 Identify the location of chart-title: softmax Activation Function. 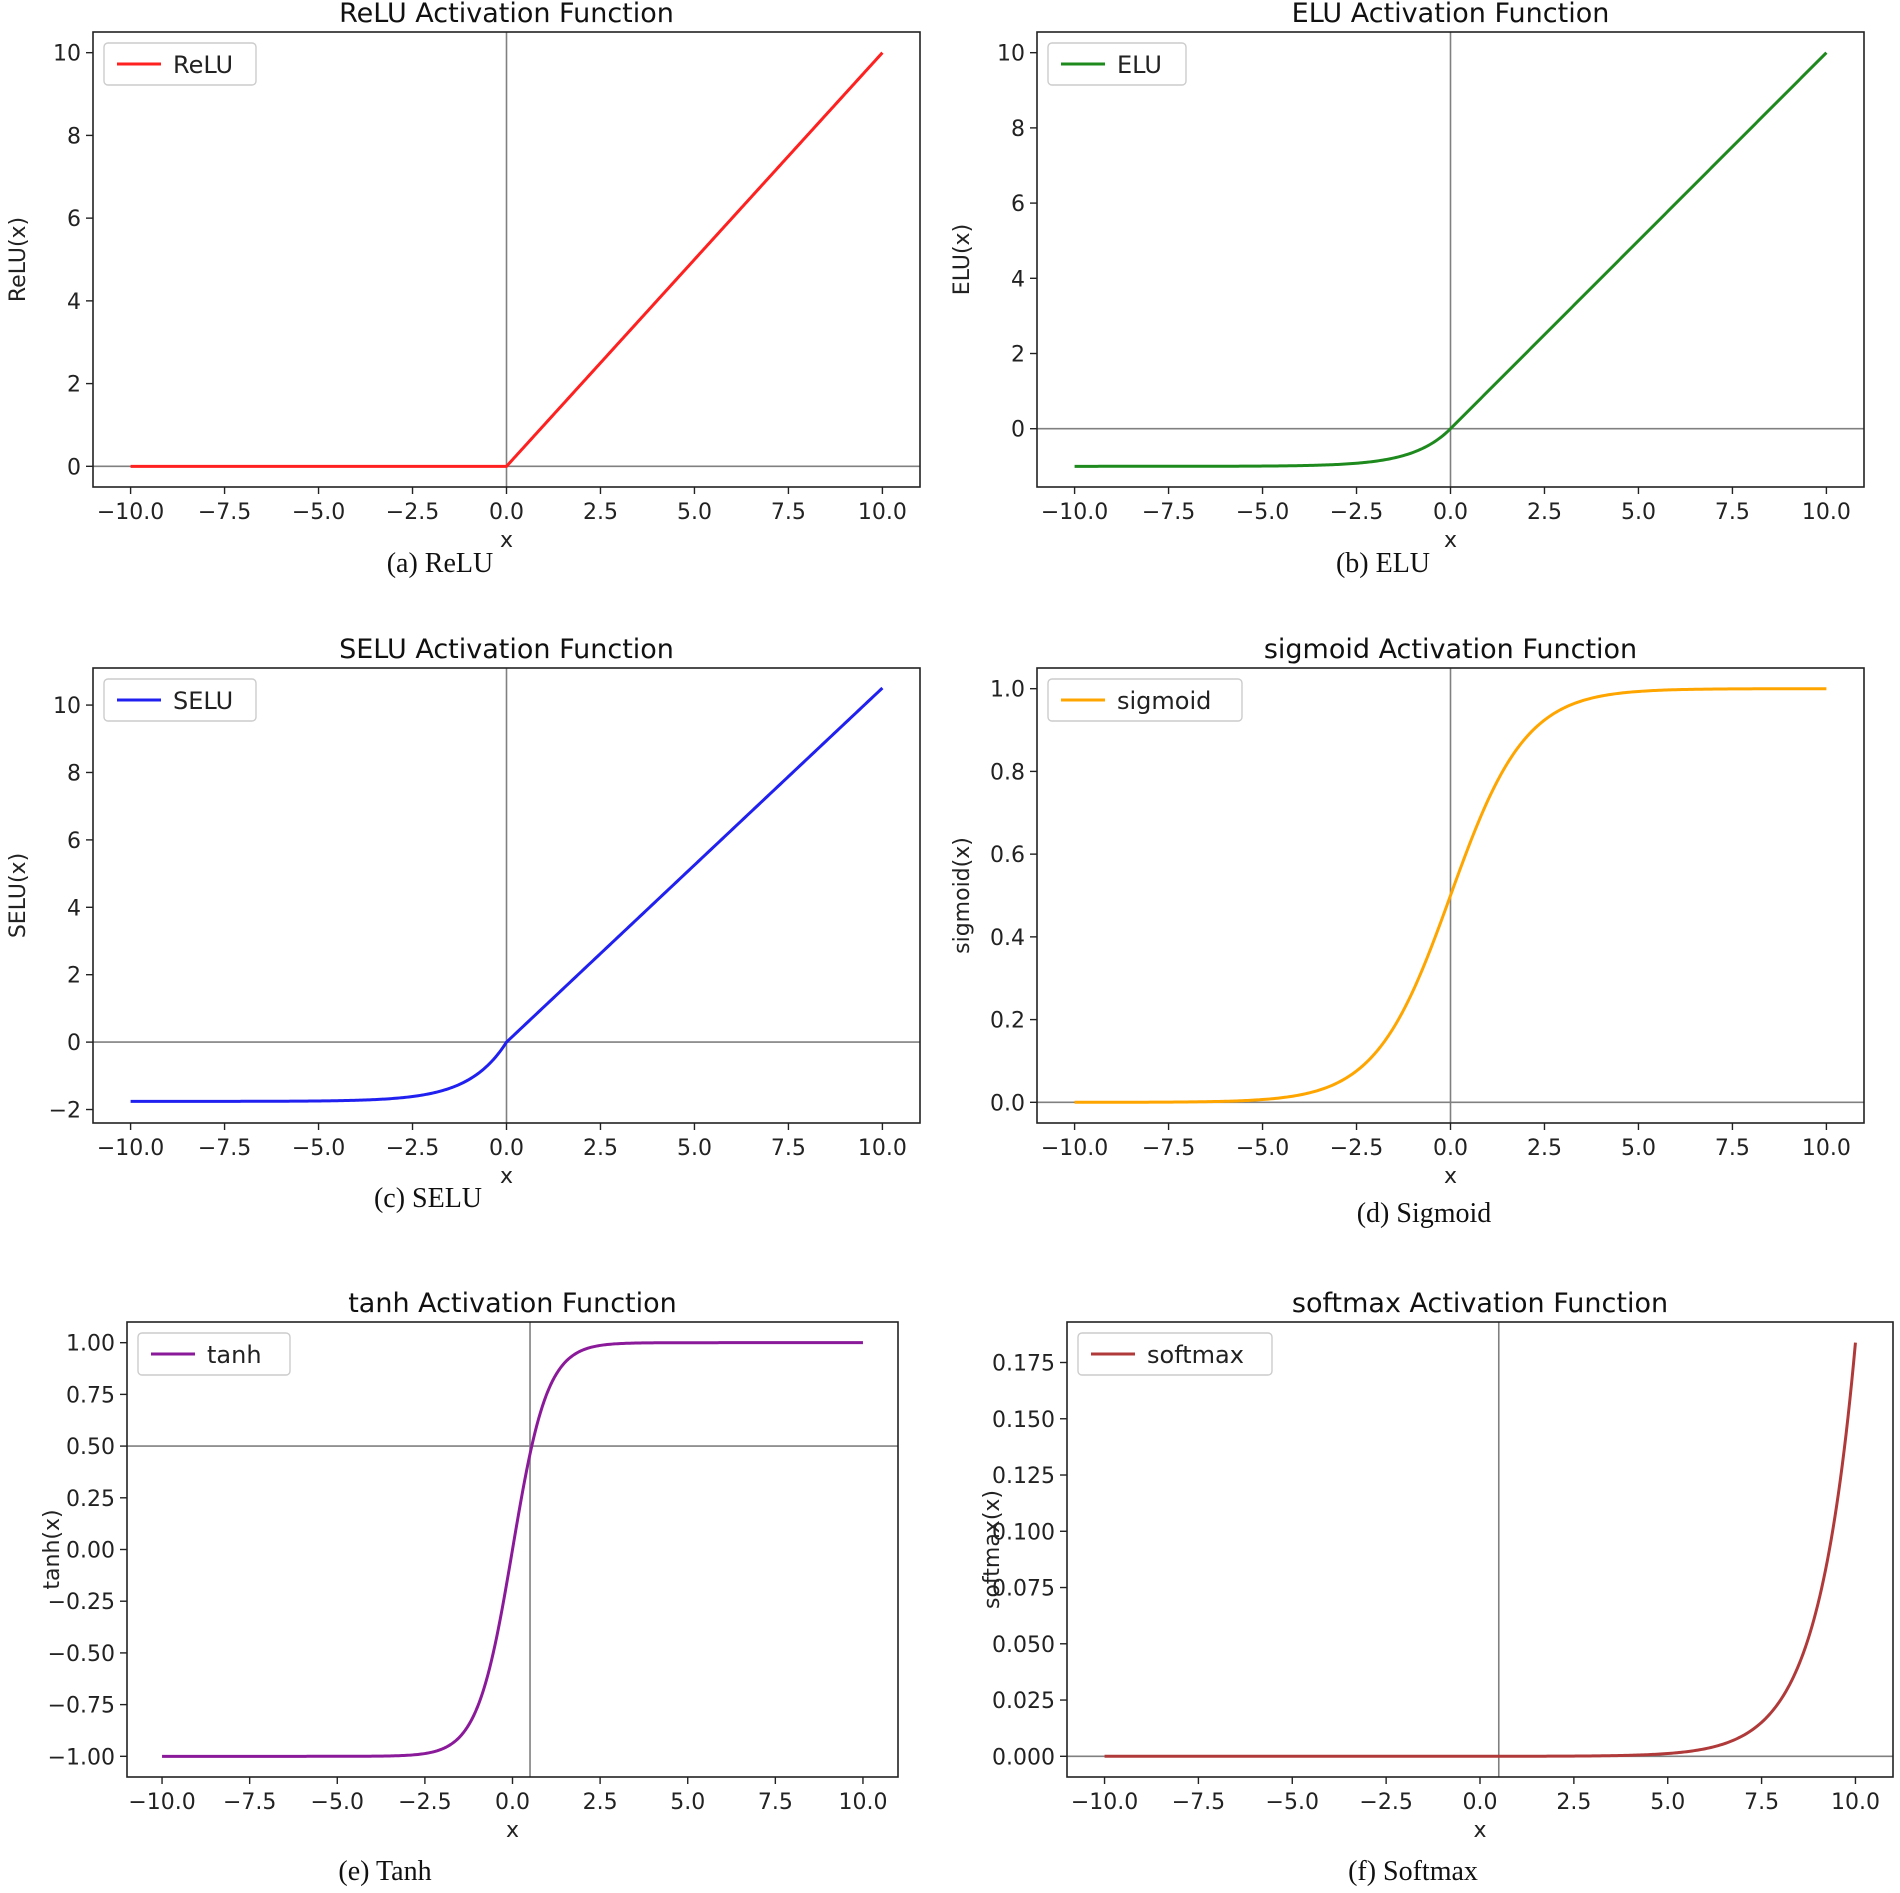
(1480, 1303).